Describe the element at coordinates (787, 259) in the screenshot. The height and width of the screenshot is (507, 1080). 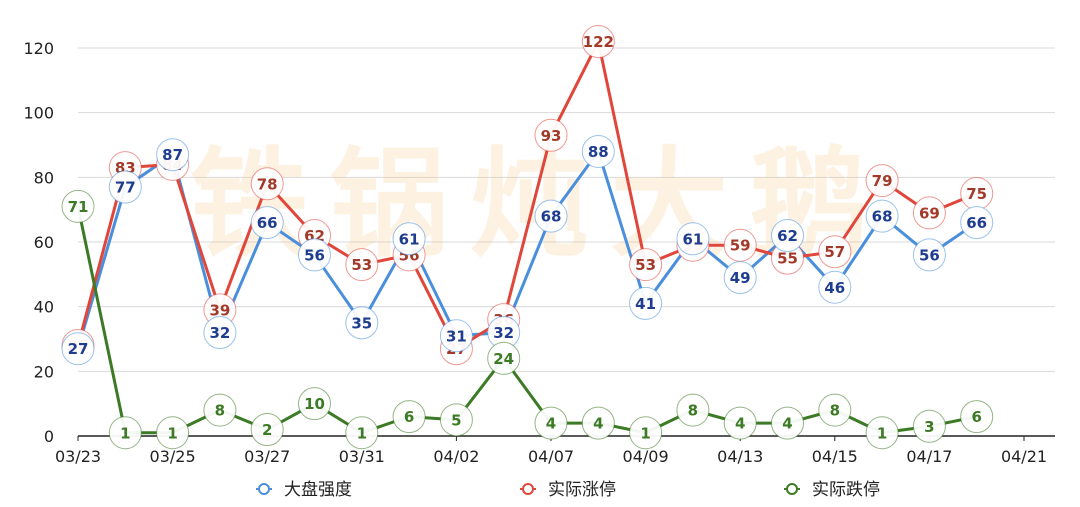
I see `data-label: 55` at that location.